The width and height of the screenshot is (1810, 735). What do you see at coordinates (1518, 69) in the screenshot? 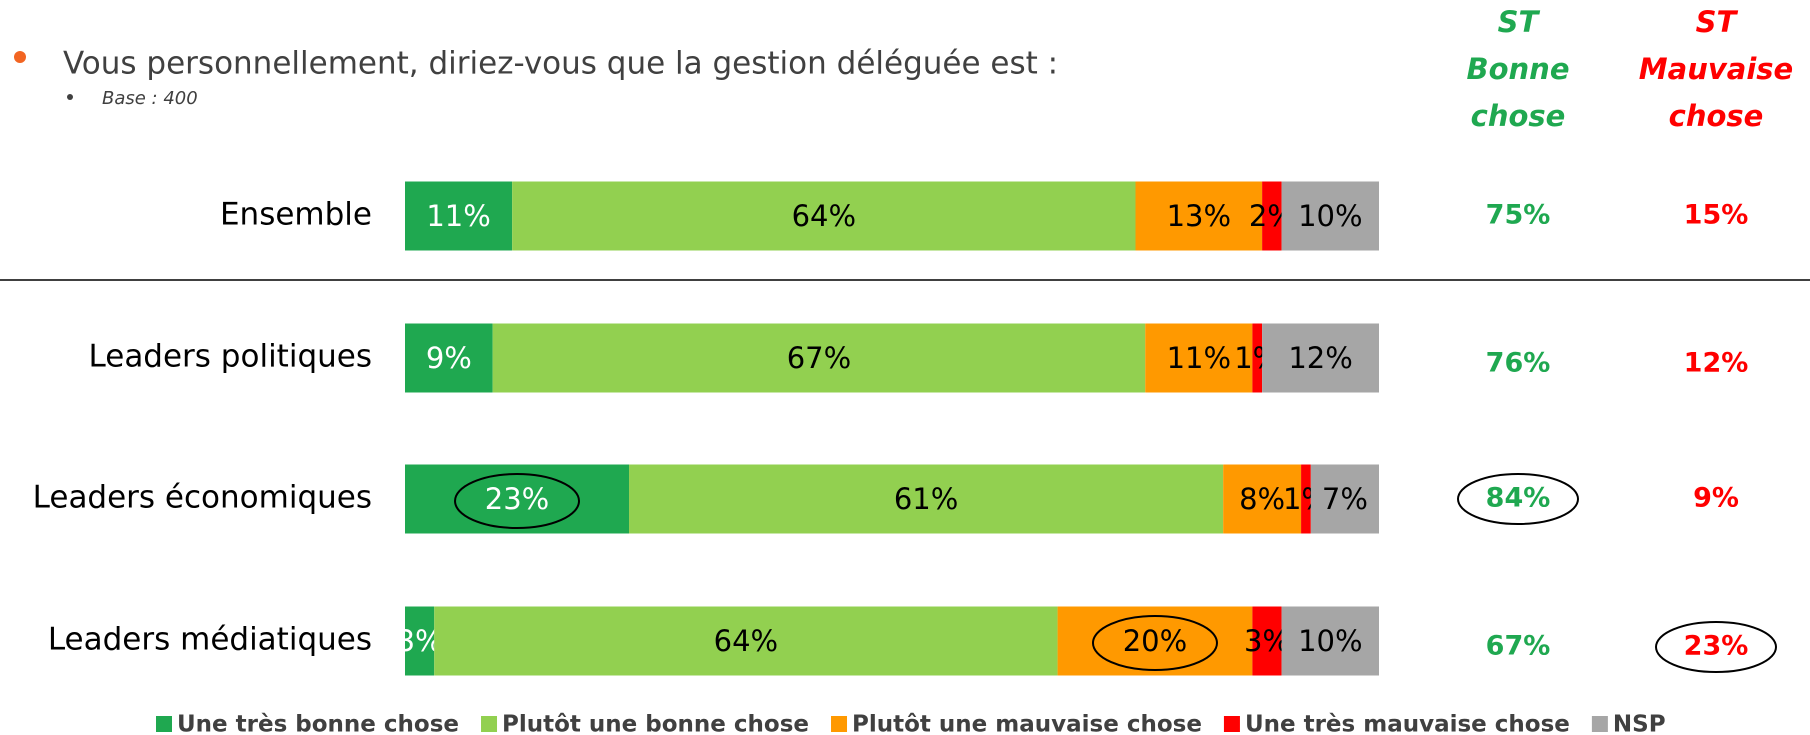
I see `summary-header: Bonne` at bounding box center [1518, 69].